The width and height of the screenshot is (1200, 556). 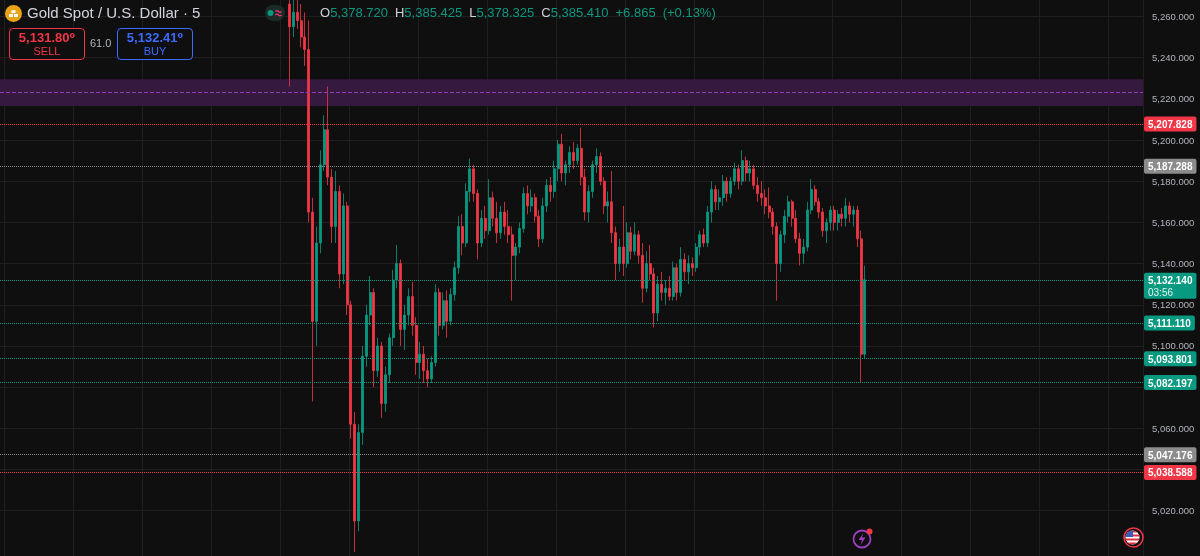 I want to click on annotation: 5,132.41⁰, so click(x=155, y=37).